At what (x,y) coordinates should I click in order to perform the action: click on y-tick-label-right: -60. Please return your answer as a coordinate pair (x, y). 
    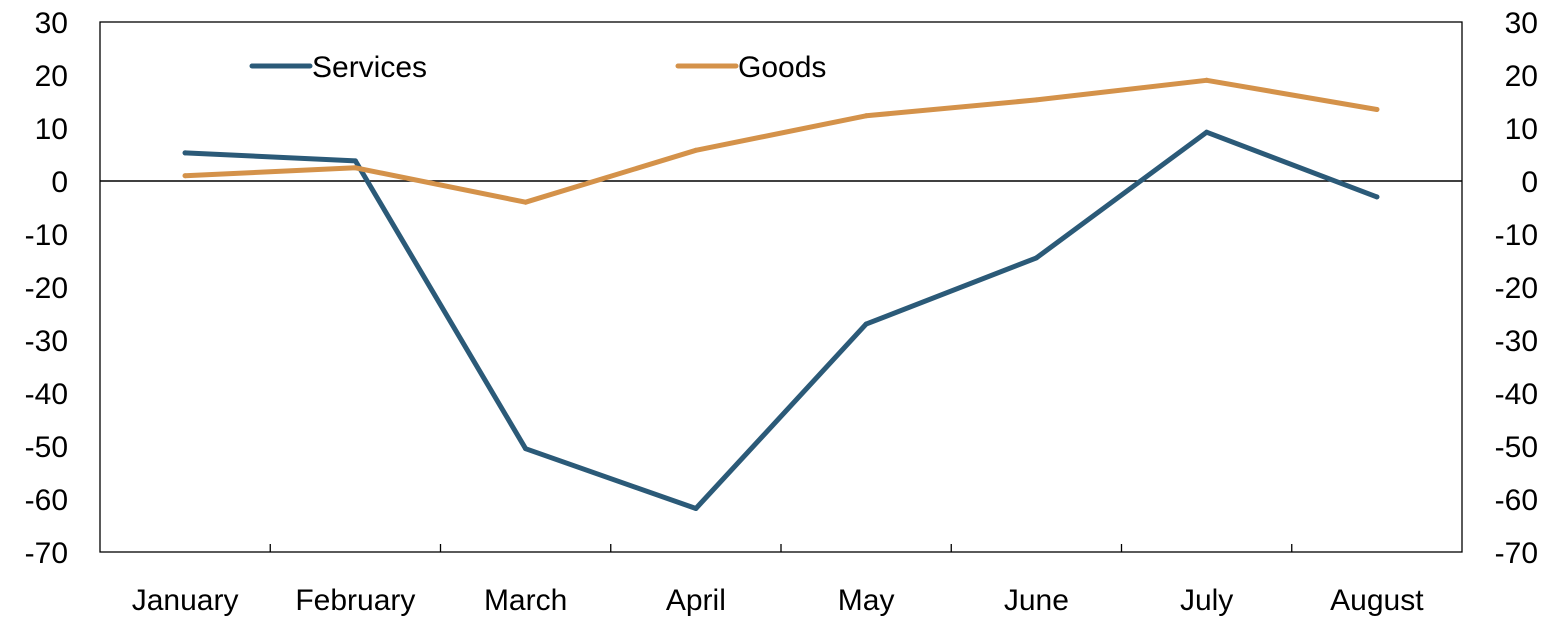
    Looking at the image, I should click on (1516, 500).